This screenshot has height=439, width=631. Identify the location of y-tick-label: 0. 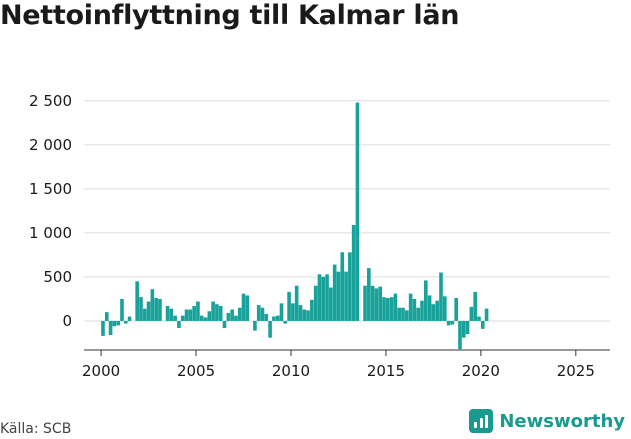
(67, 321).